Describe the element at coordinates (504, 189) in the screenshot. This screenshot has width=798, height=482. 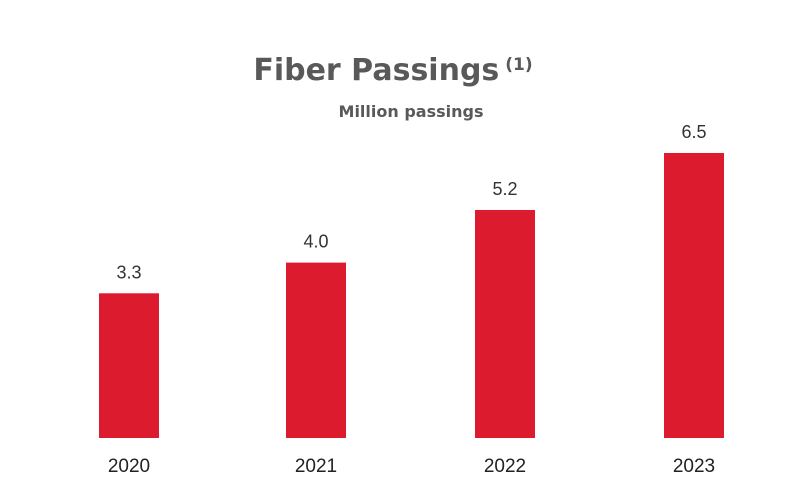
I see `data-label-2022: 5.2` at that location.